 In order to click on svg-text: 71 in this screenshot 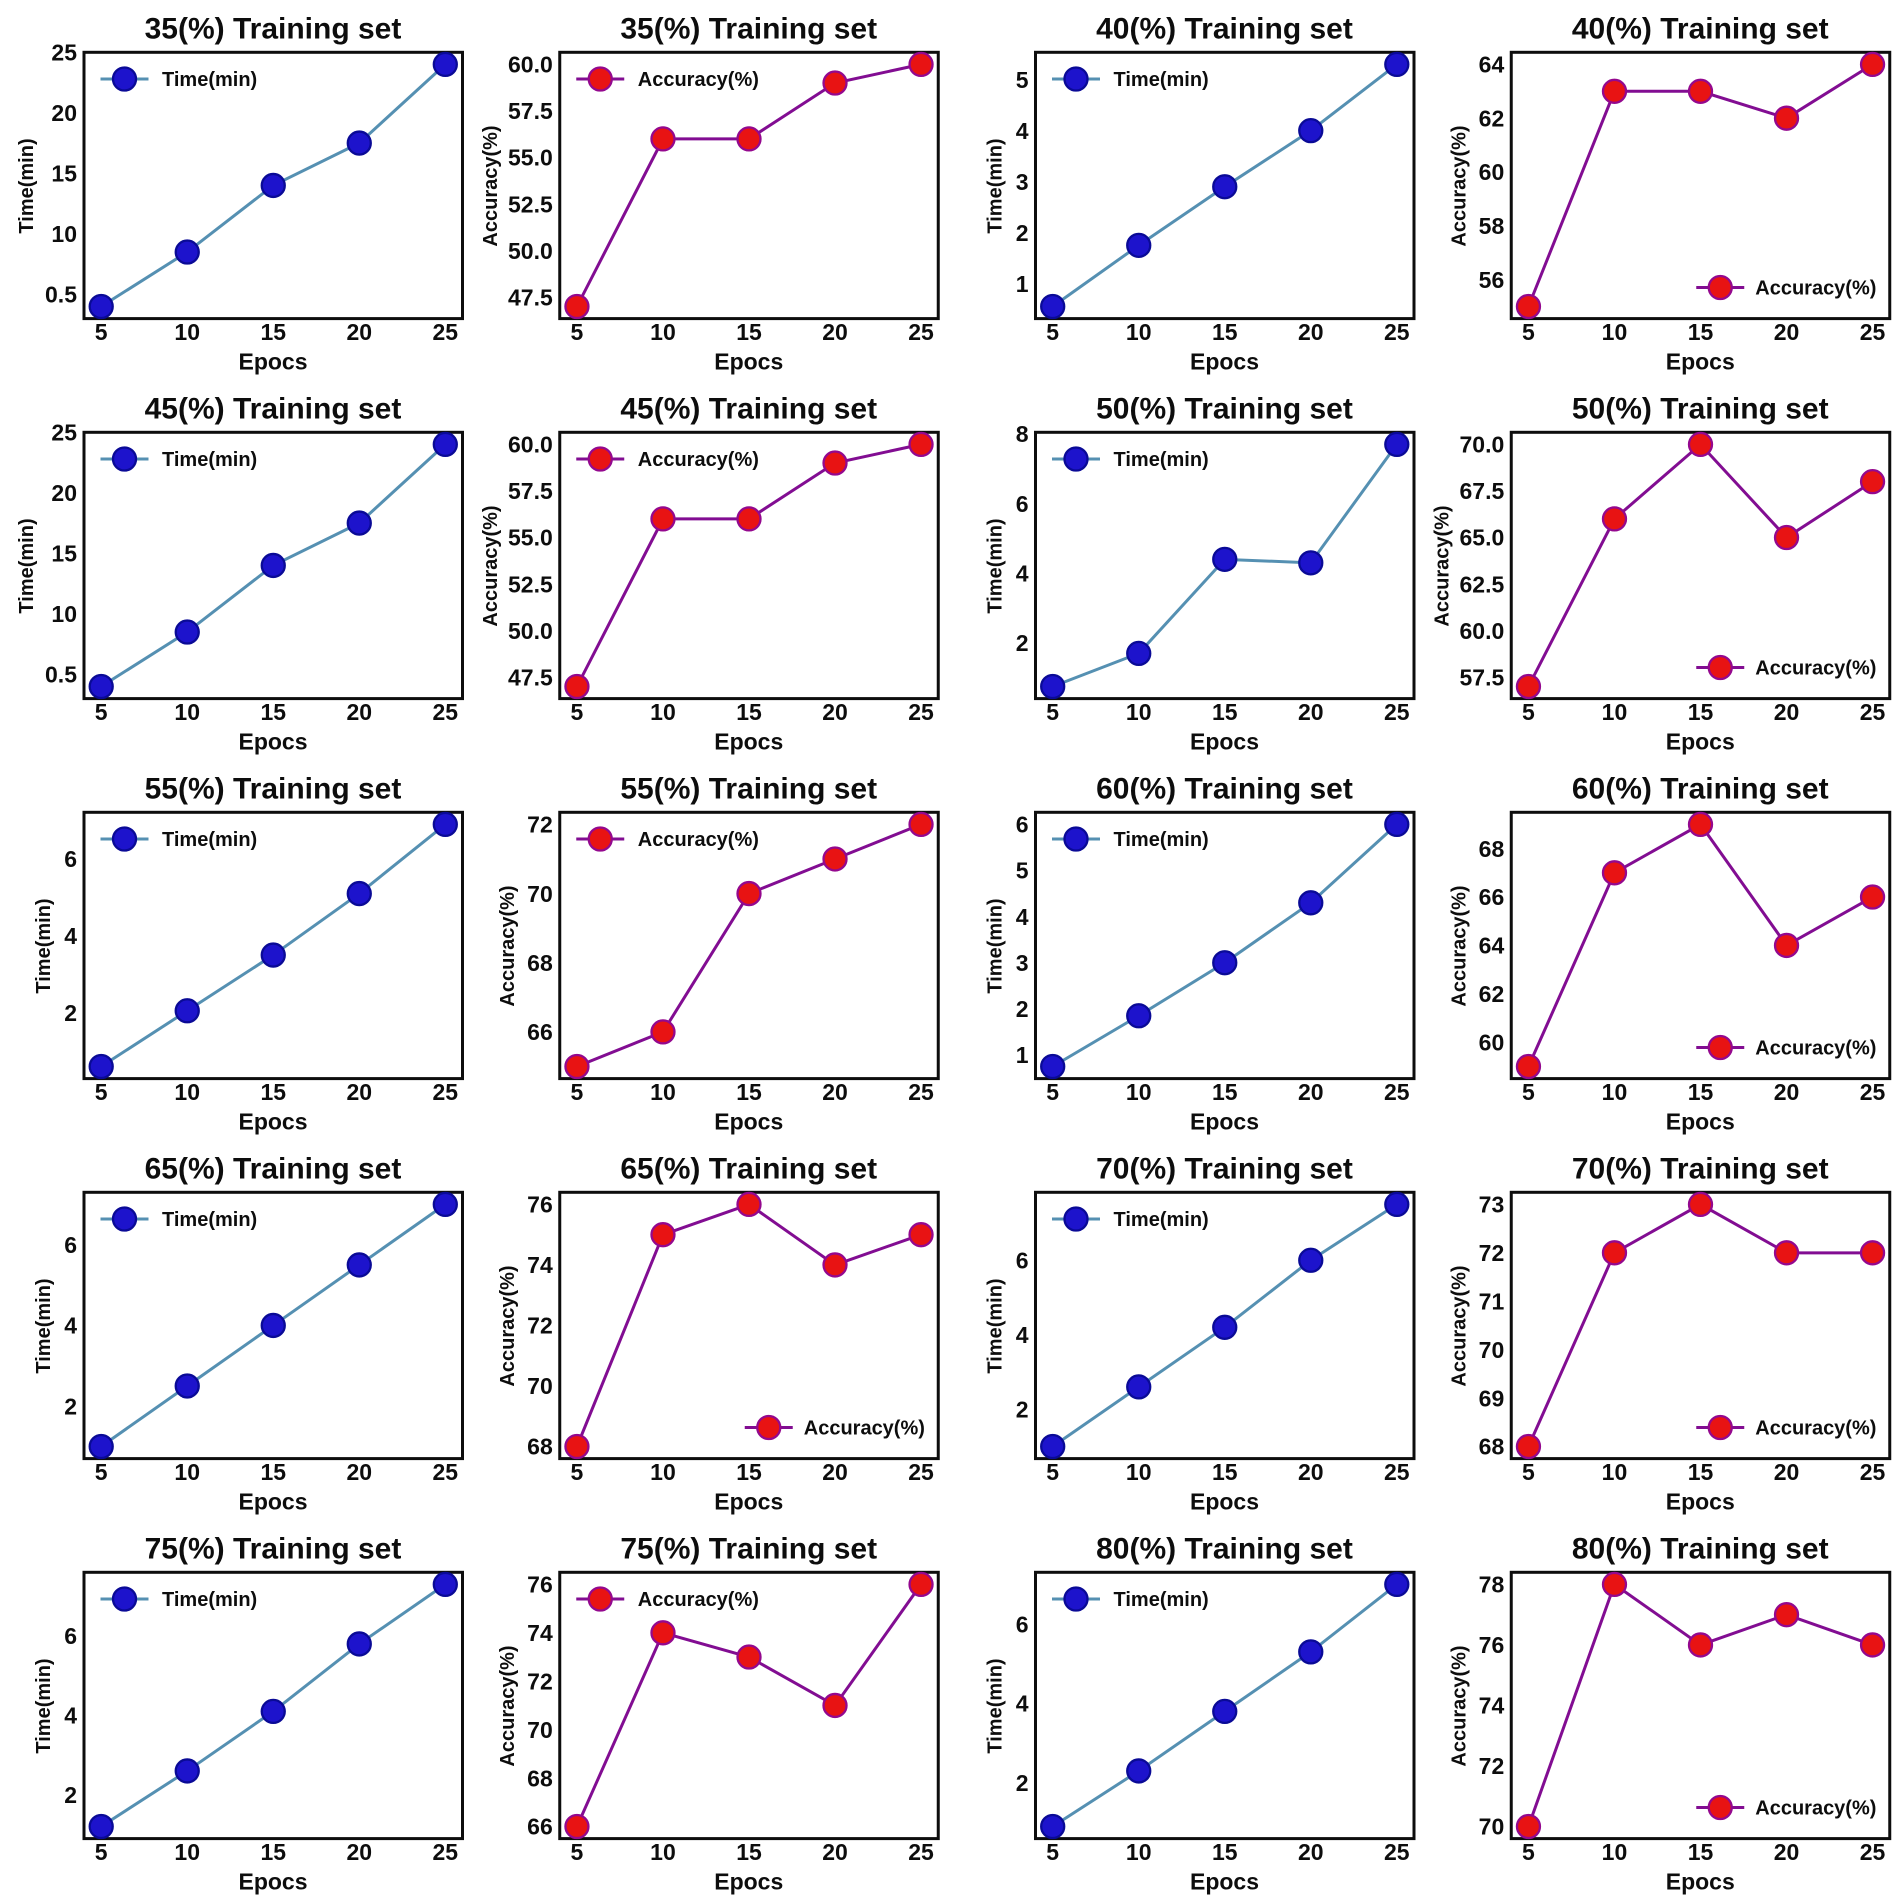, I will do `click(1492, 1301)`.